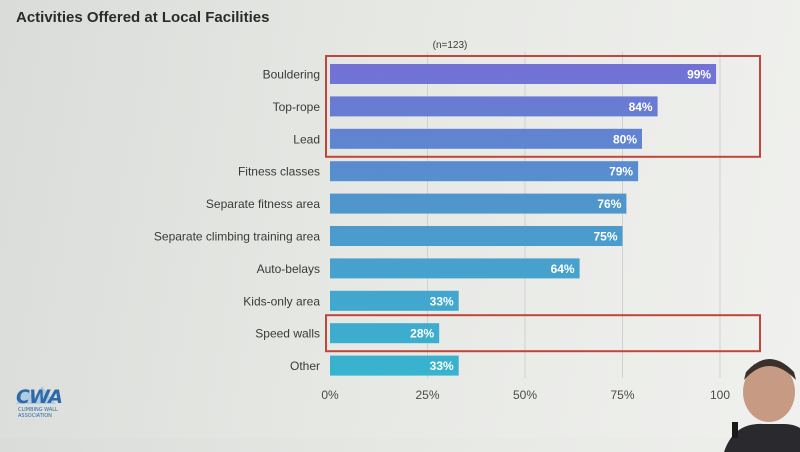  I want to click on category-label: Separate fitness area, so click(263, 204).